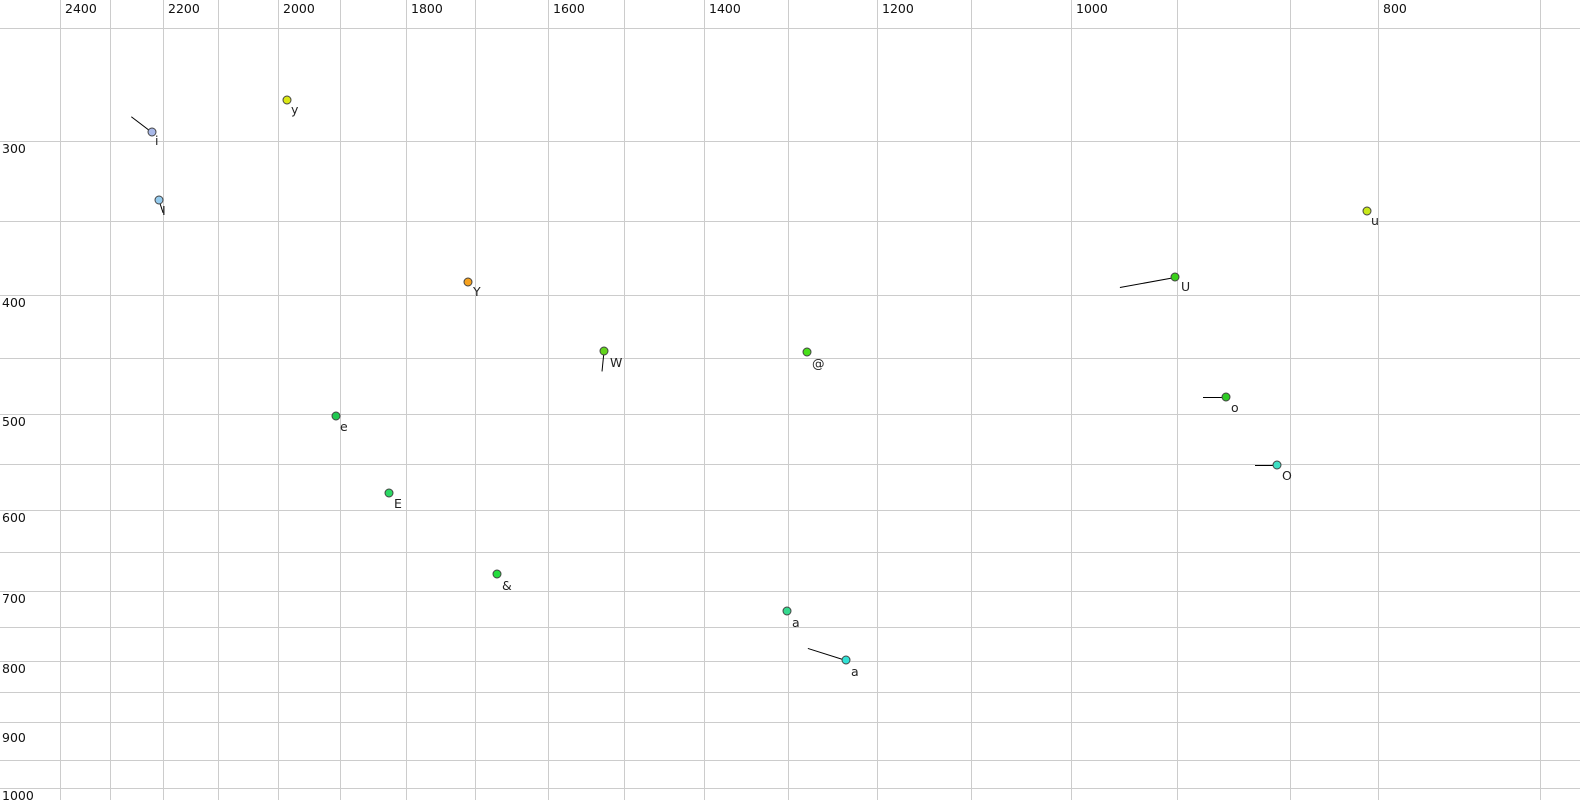 The width and height of the screenshot is (1580, 800). Describe the element at coordinates (299, 8) in the screenshot. I see `x-axis-tick-label: 2000` at that location.